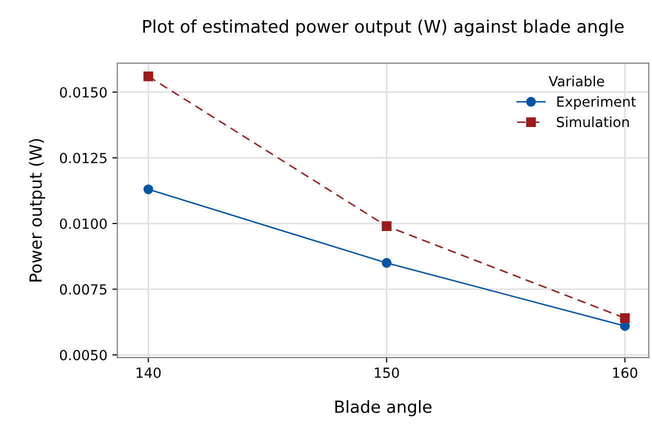 Image resolution: width=652 pixels, height=436 pixels. What do you see at coordinates (83, 92) in the screenshot?
I see `y-tick-label: 0.0150` at bounding box center [83, 92].